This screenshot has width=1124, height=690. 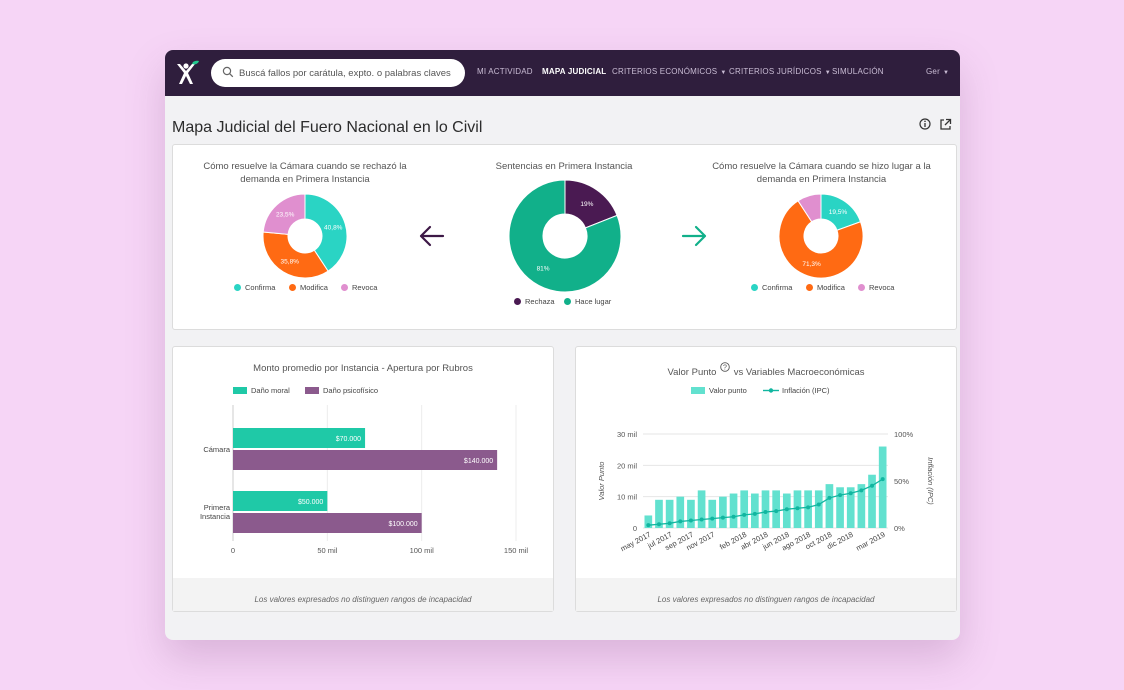 I want to click on nav-mapa-judicial: MAPA JUDICIAL, so click(x=574, y=71).